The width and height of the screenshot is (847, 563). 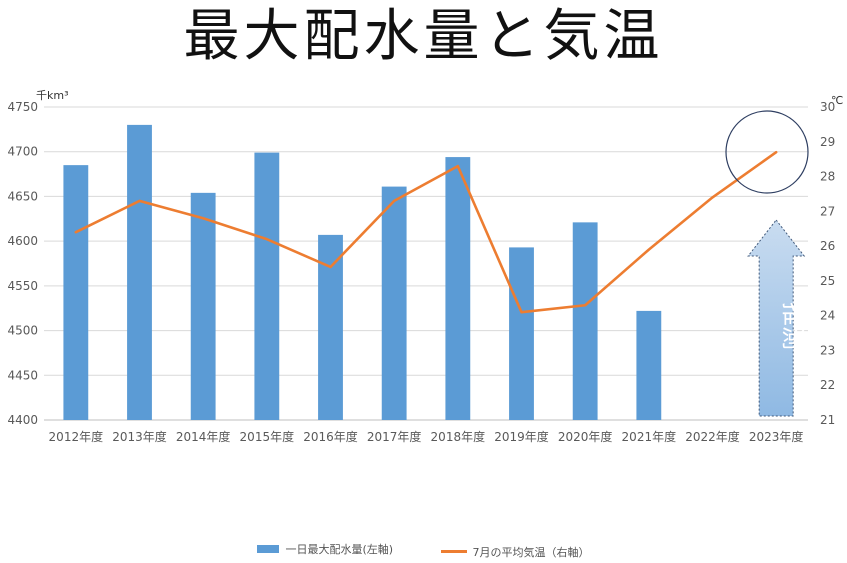 I want to click on left-axis-tick-label: 4500, so click(x=22, y=331).